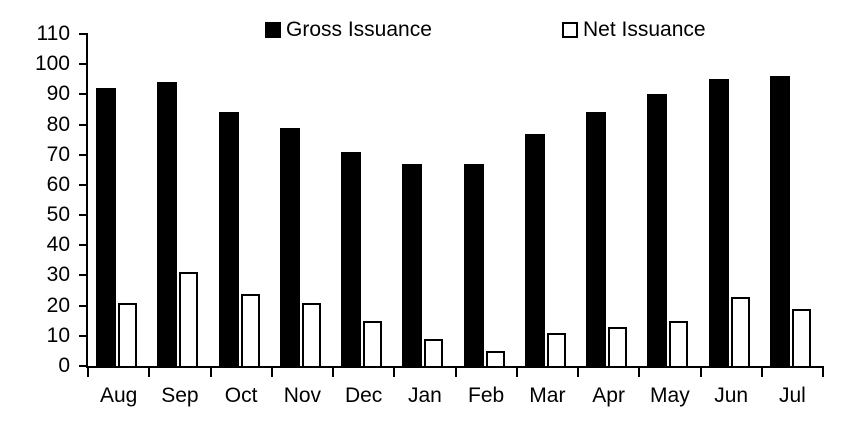  Describe the element at coordinates (241, 395) in the screenshot. I see `x-axis-label-oct: Oct` at that location.